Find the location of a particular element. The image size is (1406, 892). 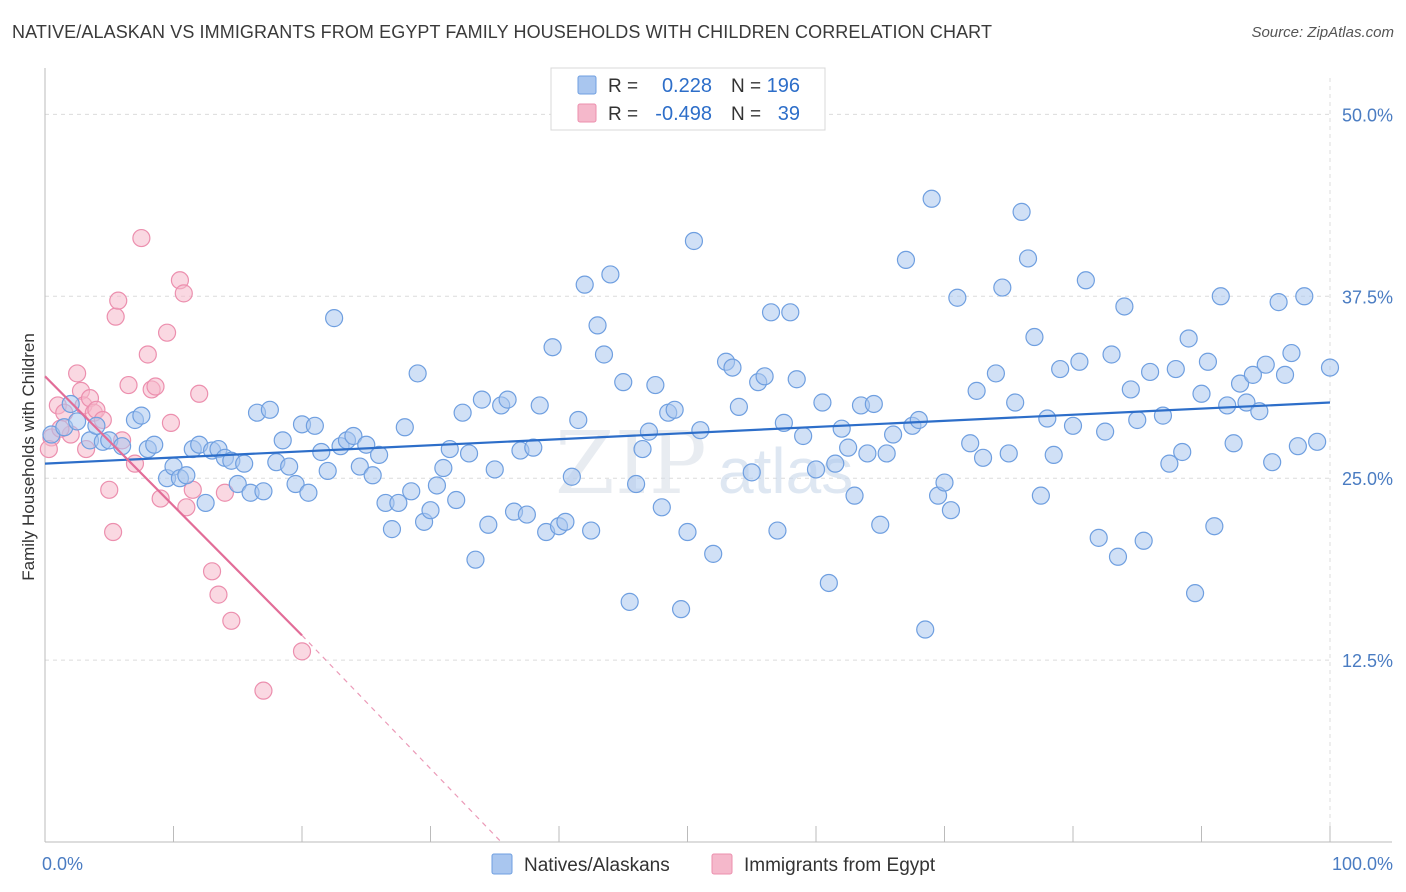

y-axis-label: Family Households with Children is located at coordinates (28, 457).